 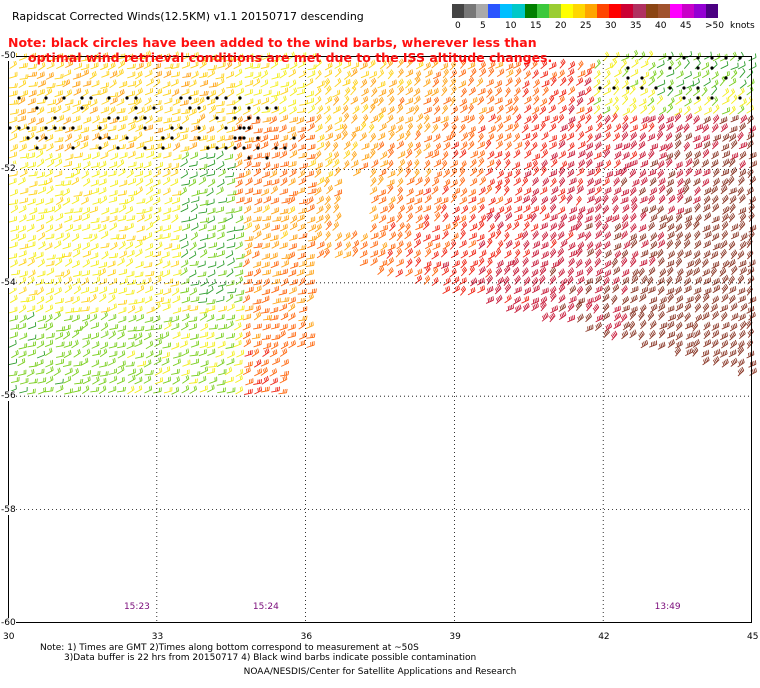 I want to click on colorbar-label: 35, so click(x=636, y=26).